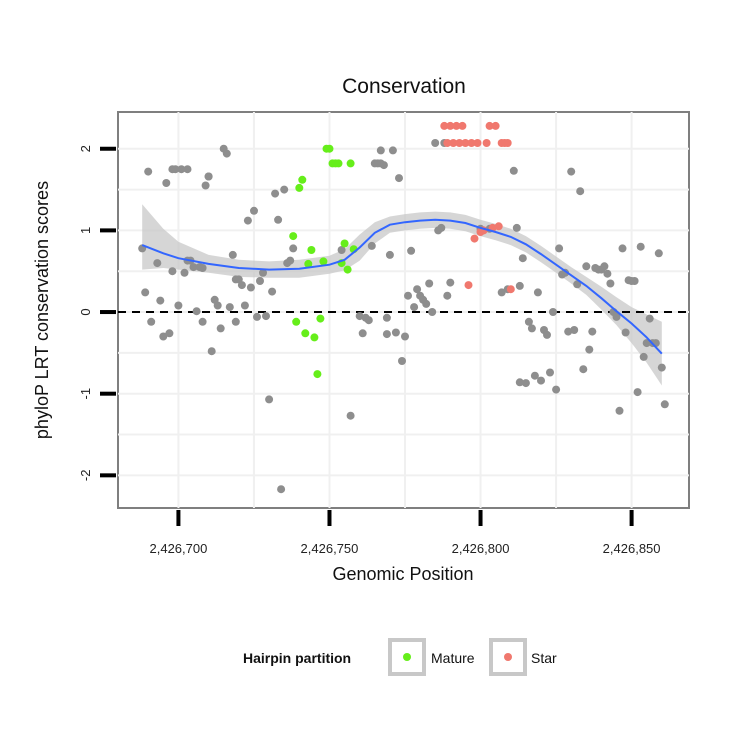 The width and height of the screenshot is (750, 750). What do you see at coordinates (481, 548) in the screenshot?
I see `x-tick-label: 2,426,800` at bounding box center [481, 548].